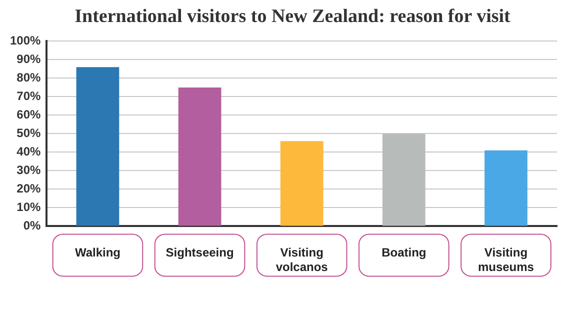  I want to click on y-tick-label: 30%, so click(29, 170).